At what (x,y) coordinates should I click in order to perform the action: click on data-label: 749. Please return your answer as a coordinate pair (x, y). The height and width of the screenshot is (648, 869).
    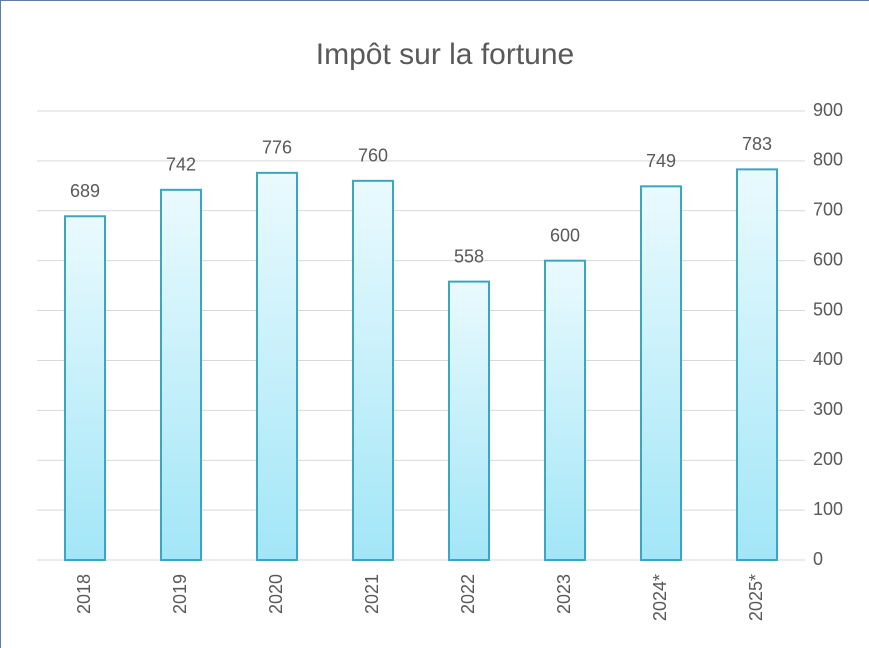
    Looking at the image, I should click on (661, 161).